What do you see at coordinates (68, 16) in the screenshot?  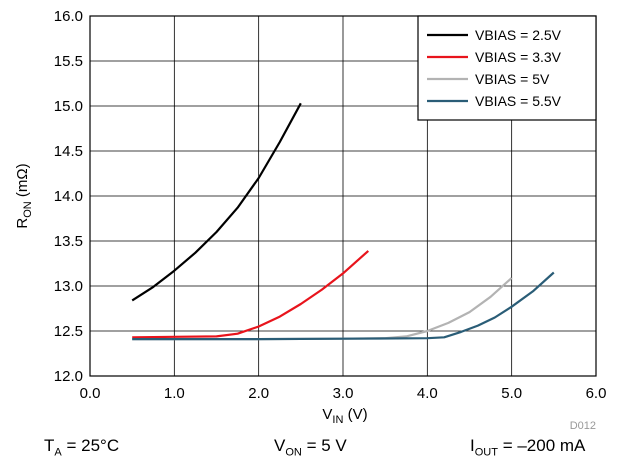 I see `y-tick-label: 16.0` at bounding box center [68, 16].